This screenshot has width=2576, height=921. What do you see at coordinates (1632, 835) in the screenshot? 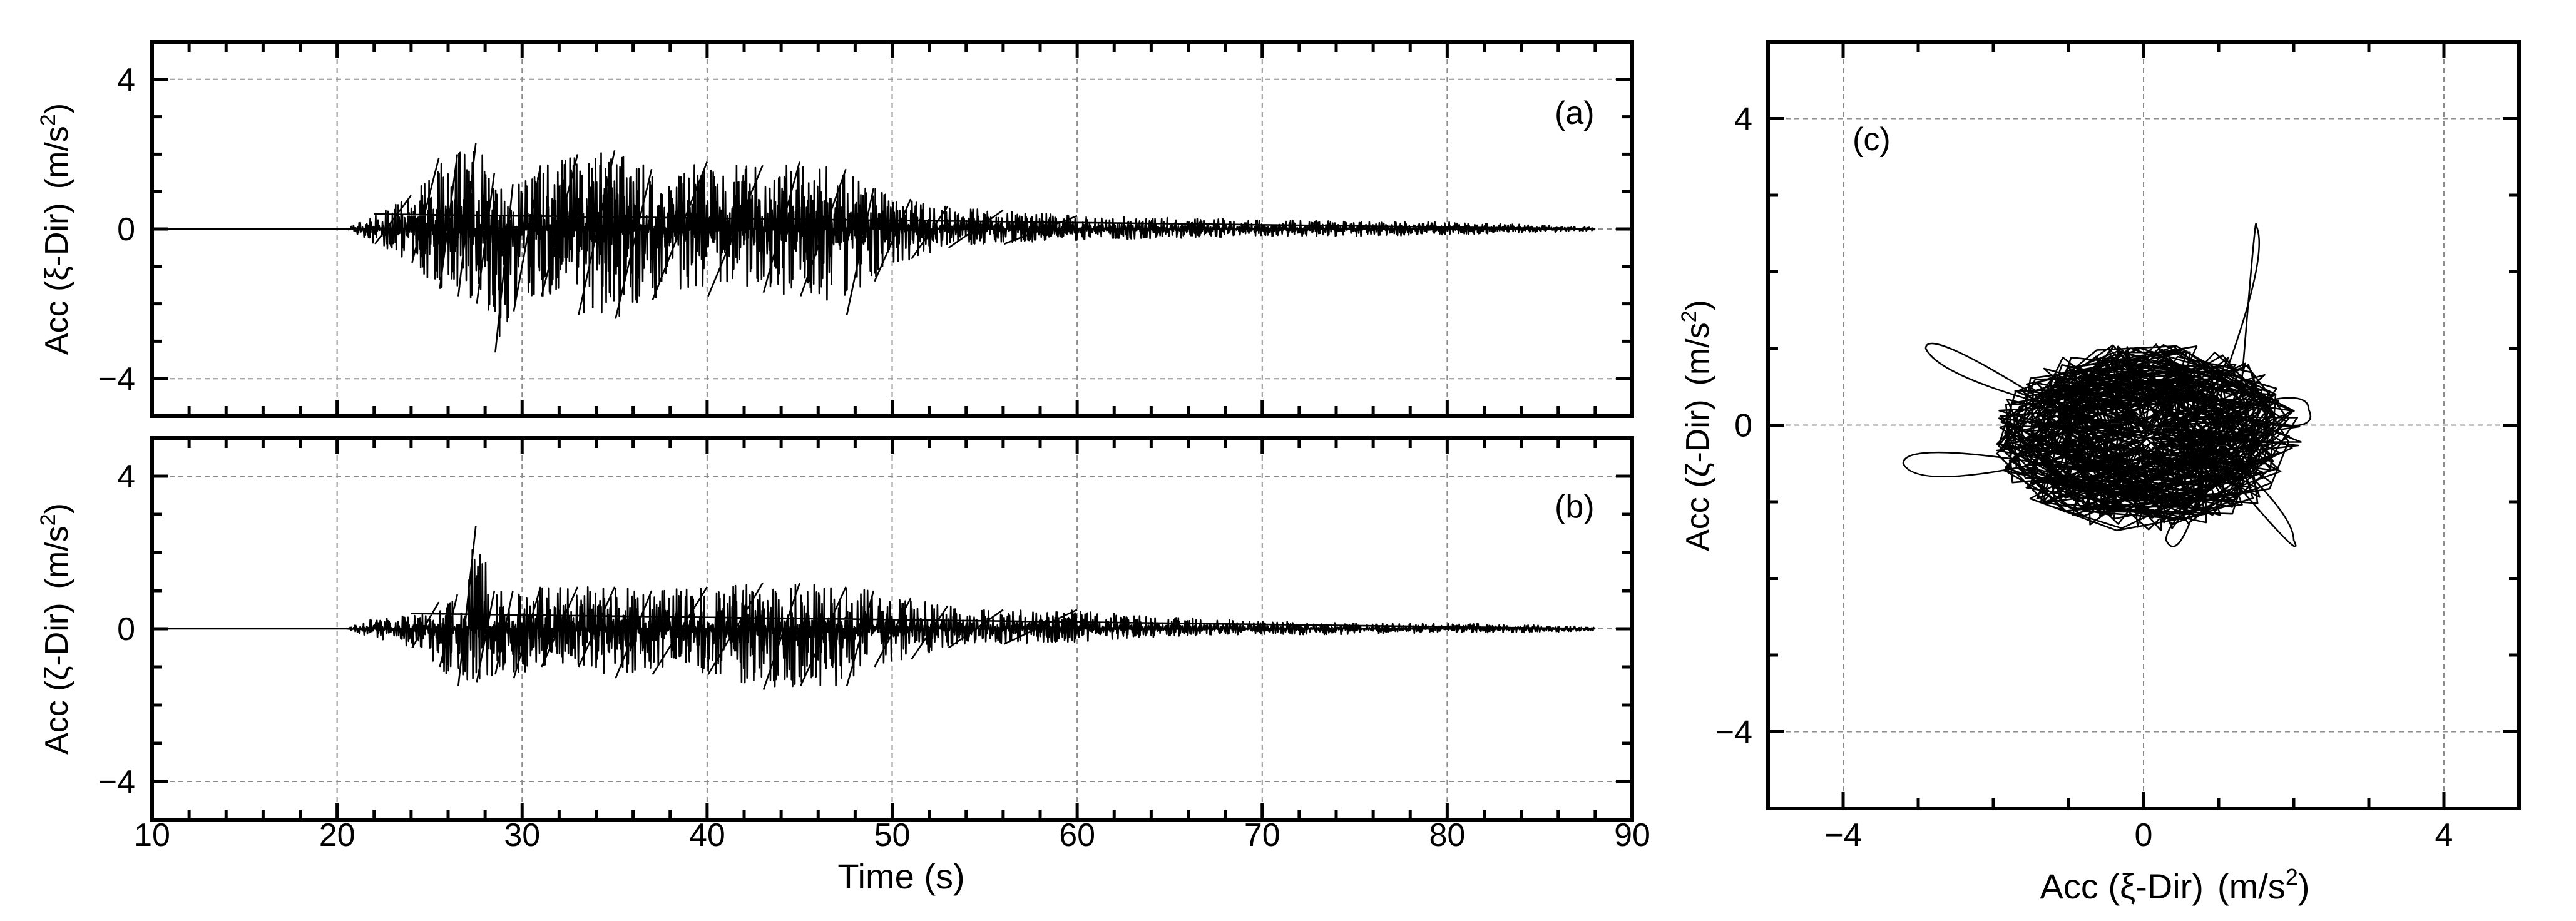
I see `panel-b-xtick-label: 90` at bounding box center [1632, 835].